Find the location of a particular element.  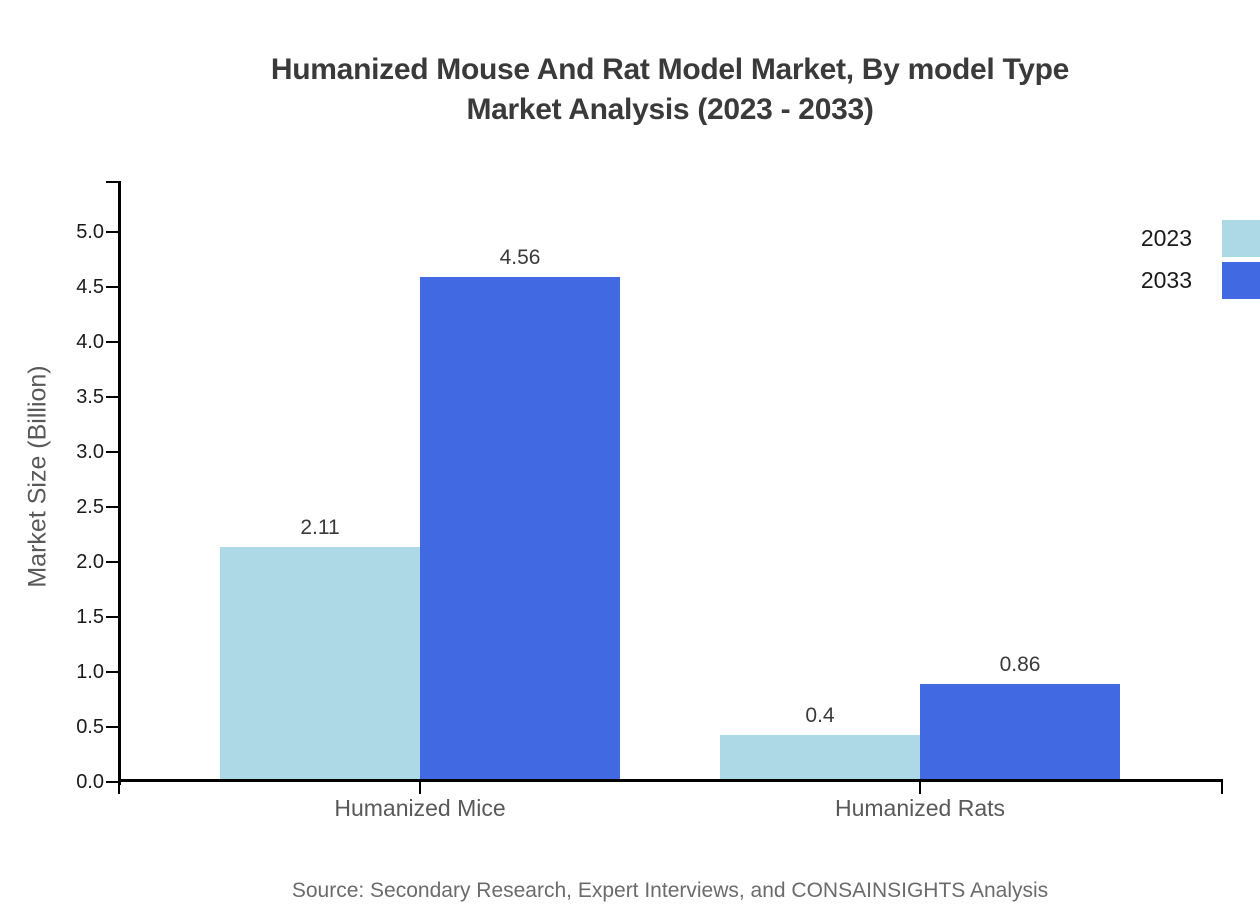

value-label-2033-humanized-rats: 0.86 is located at coordinates (1020, 664).